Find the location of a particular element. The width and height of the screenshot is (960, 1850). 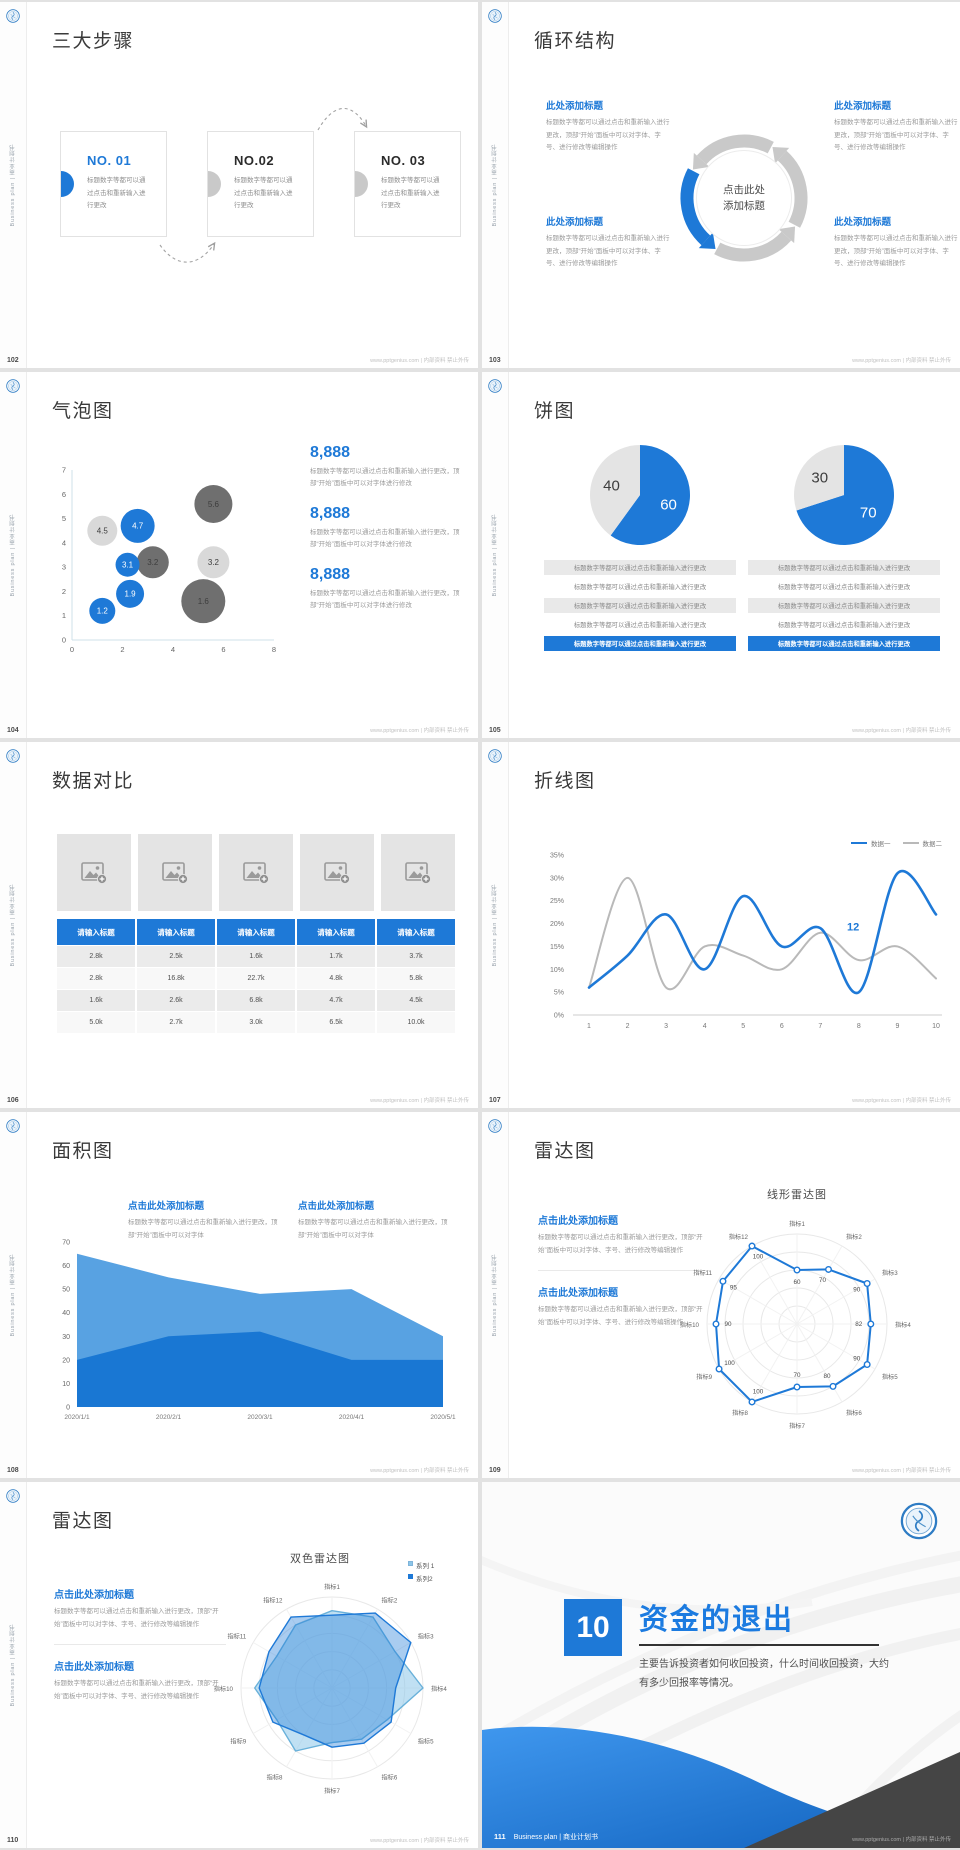

svg-text: 2020/1/1 is located at coordinates (77, 1417).